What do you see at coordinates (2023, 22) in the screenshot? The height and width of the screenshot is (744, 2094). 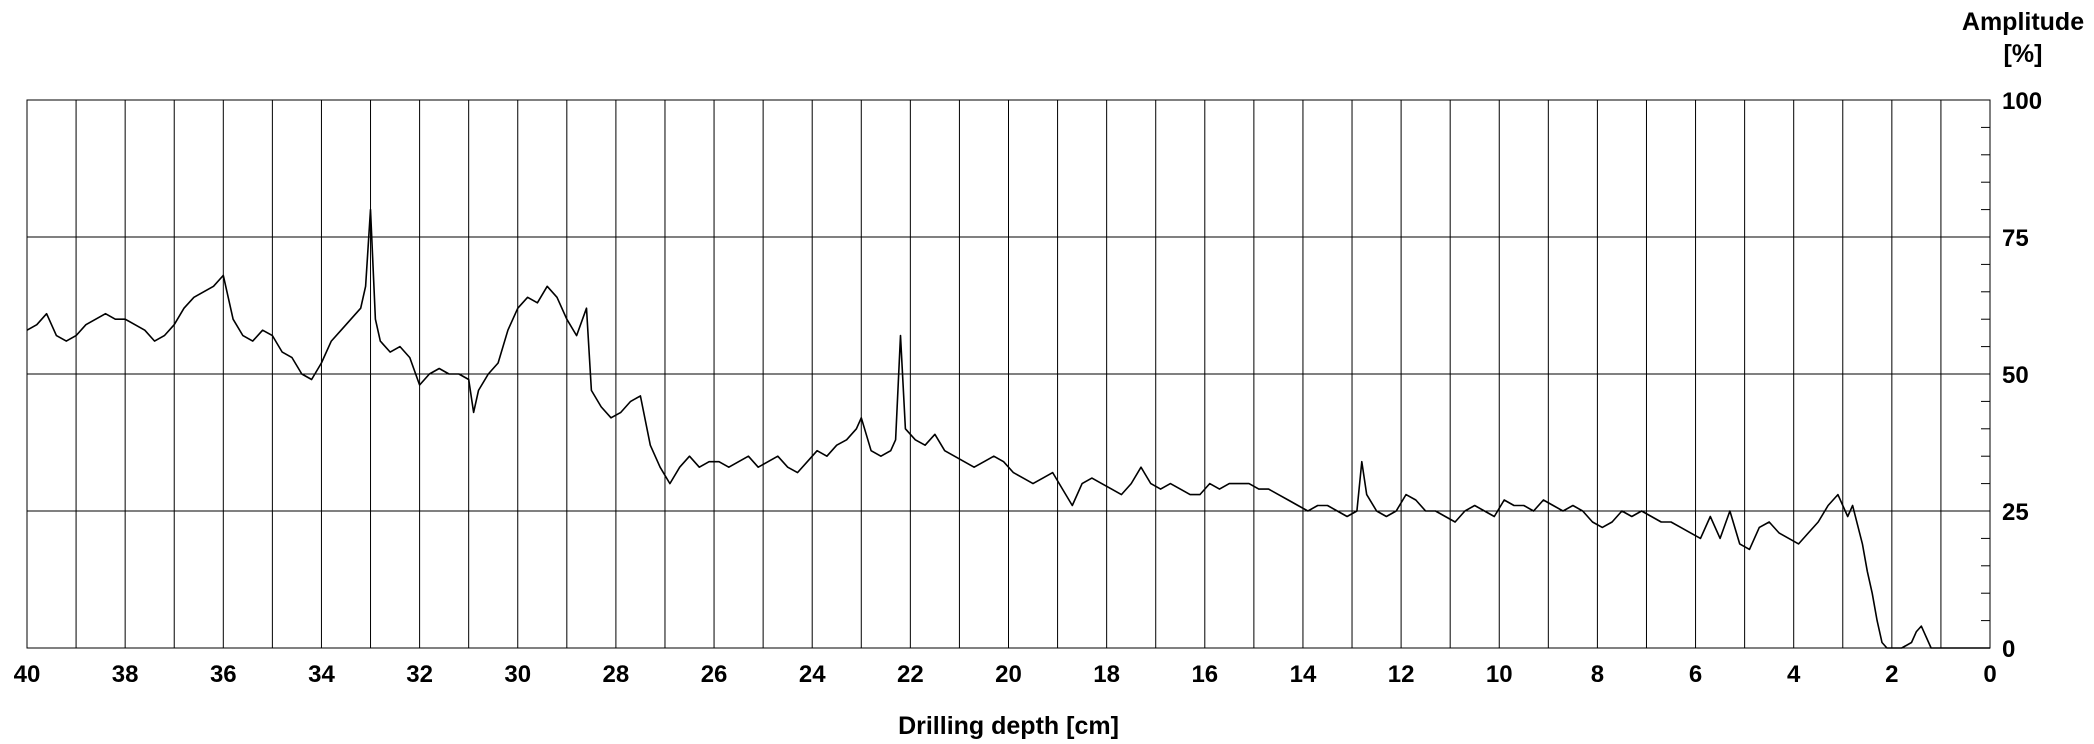 I see `y-axis-title-line-1: Amplitude` at bounding box center [2023, 22].